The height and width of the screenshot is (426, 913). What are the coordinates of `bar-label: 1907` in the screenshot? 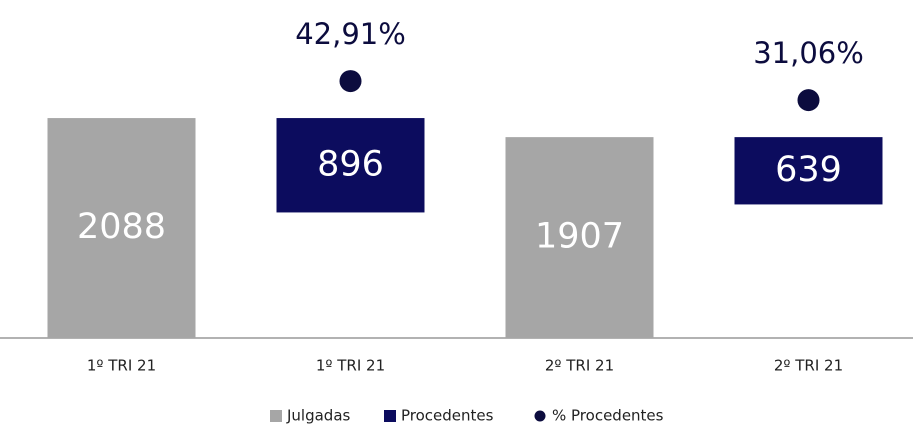 It's located at (579, 237).